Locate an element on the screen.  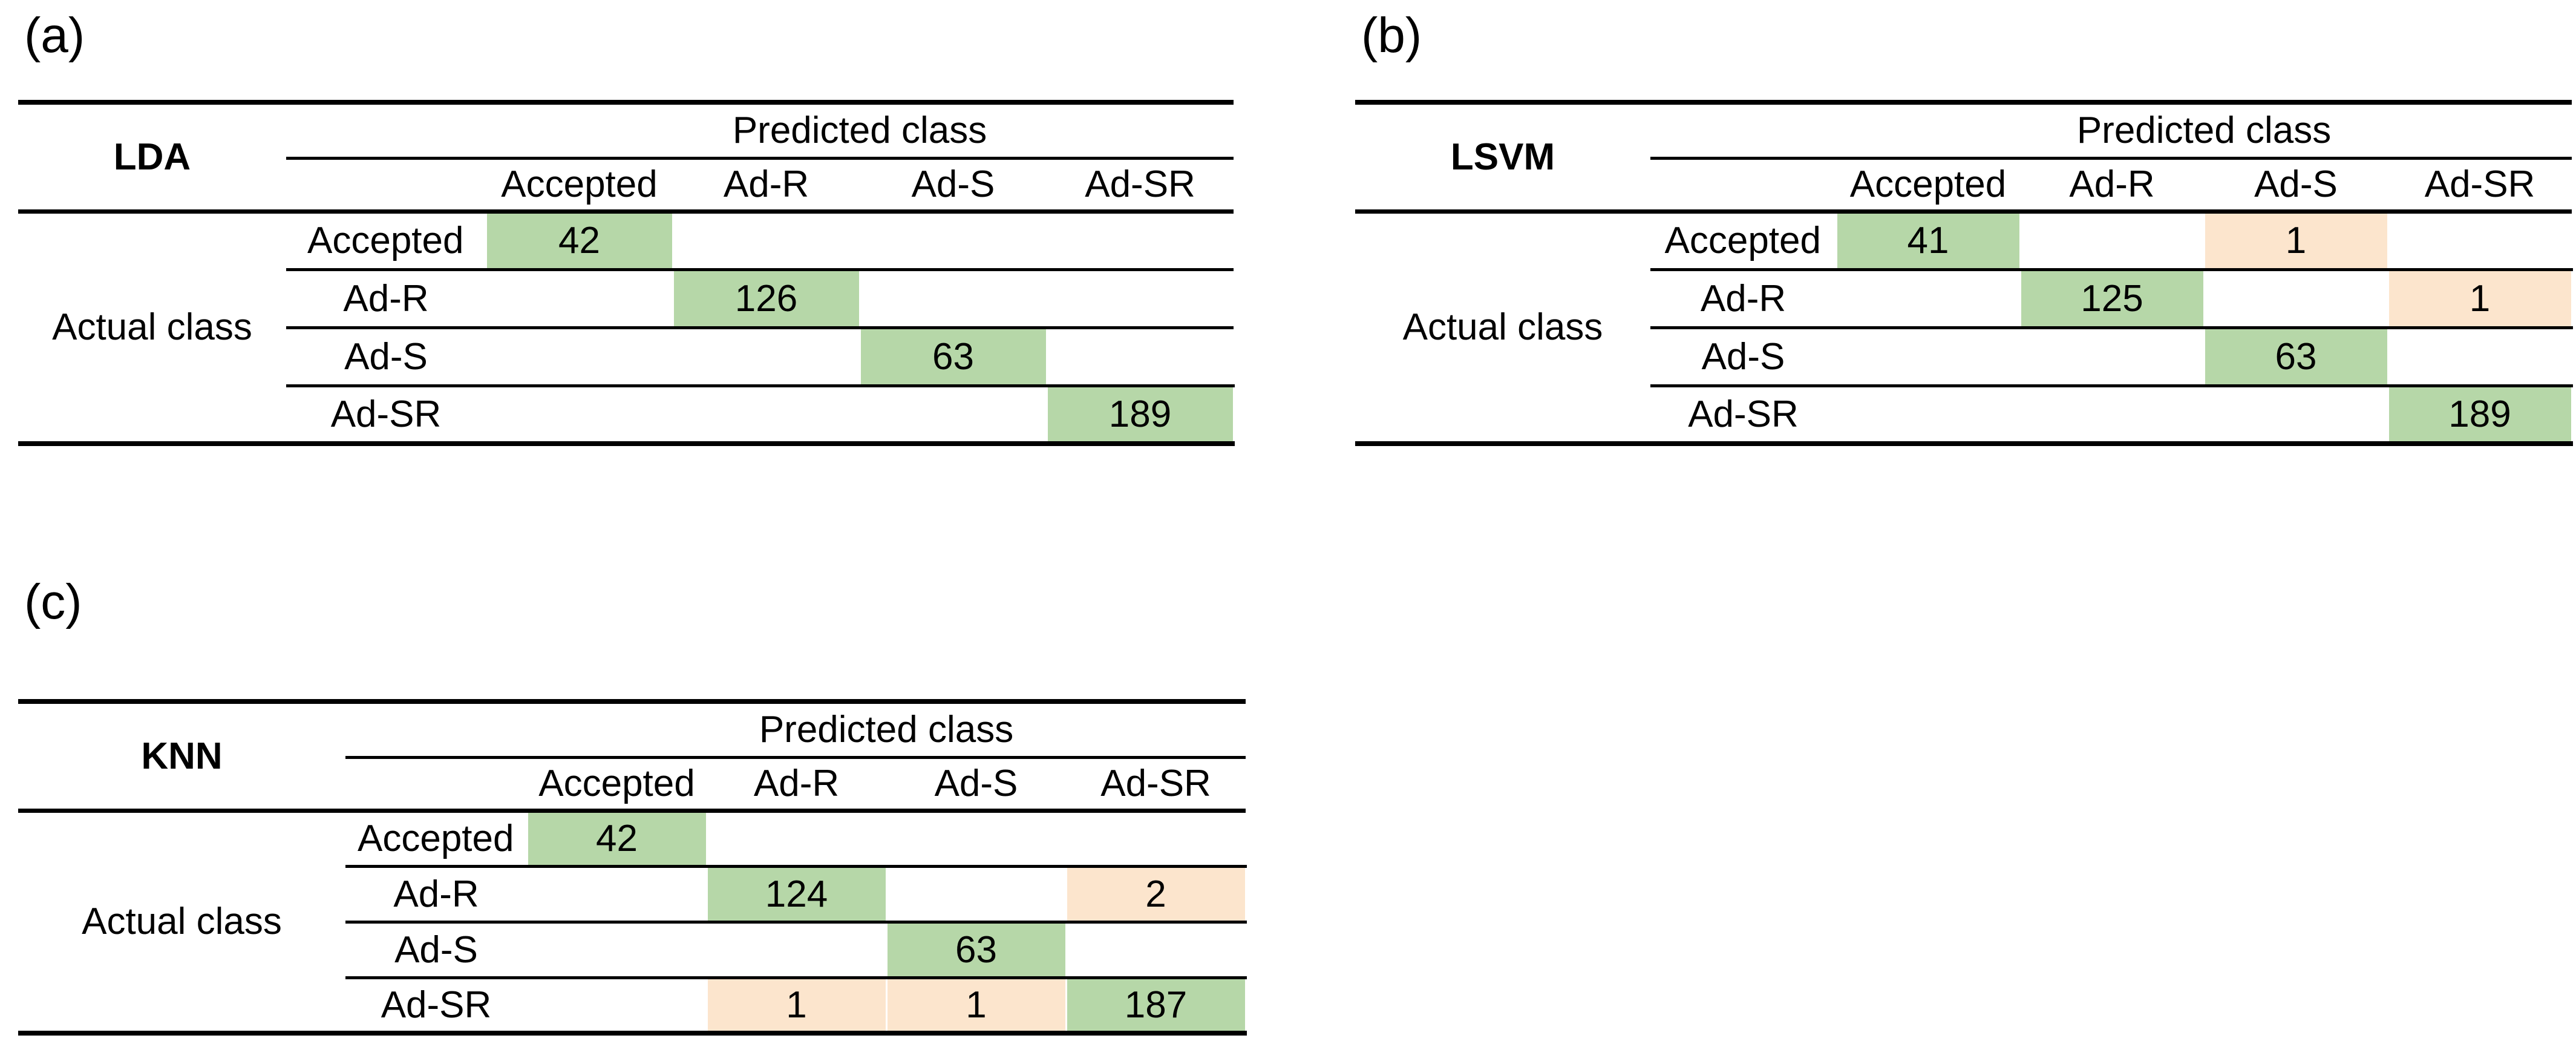
matrix-cell: 41 is located at coordinates (1928, 241).